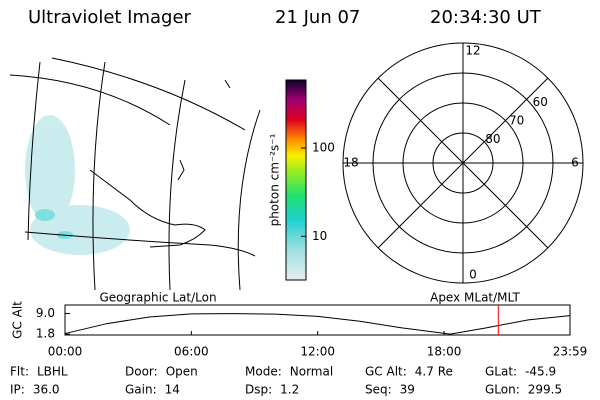  I want to click on field-value: 36.0, so click(46, 390).